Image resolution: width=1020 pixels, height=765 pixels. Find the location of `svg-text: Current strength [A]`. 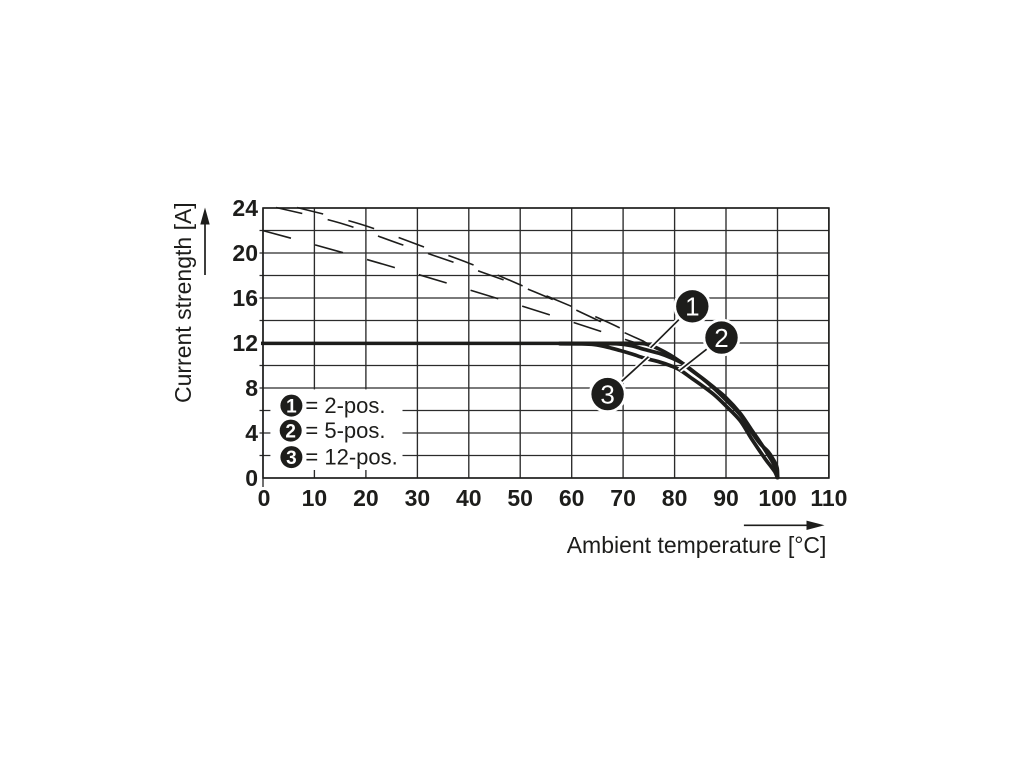

svg-text: Current strength [A] is located at coordinates (183, 302).